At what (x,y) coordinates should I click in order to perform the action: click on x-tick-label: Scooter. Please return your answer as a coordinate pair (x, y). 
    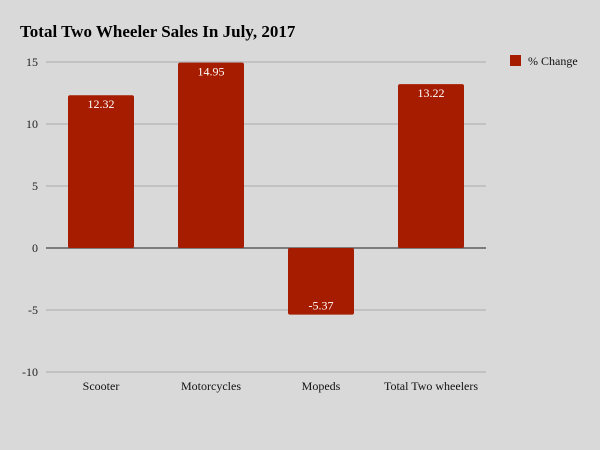
    Looking at the image, I should click on (101, 386).